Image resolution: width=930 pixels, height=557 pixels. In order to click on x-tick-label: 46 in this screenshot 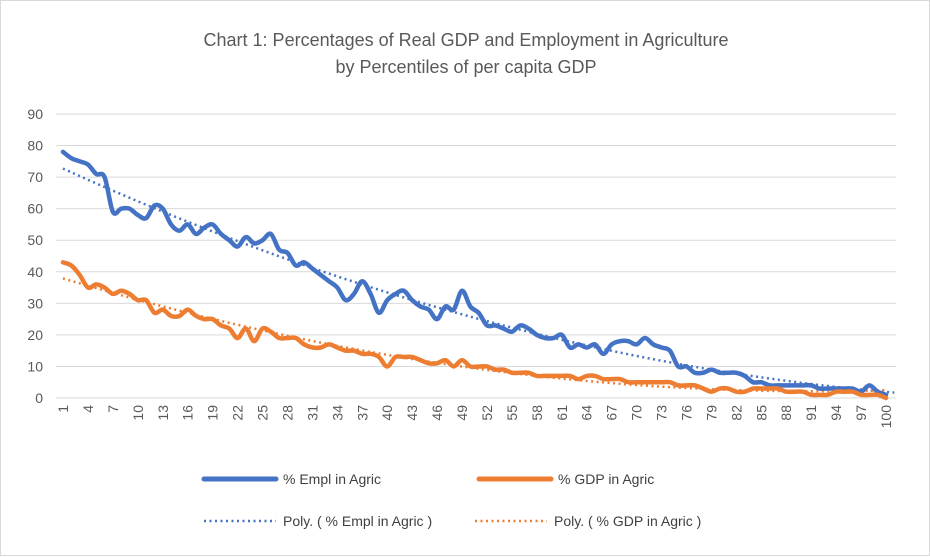, I will do `click(437, 413)`.